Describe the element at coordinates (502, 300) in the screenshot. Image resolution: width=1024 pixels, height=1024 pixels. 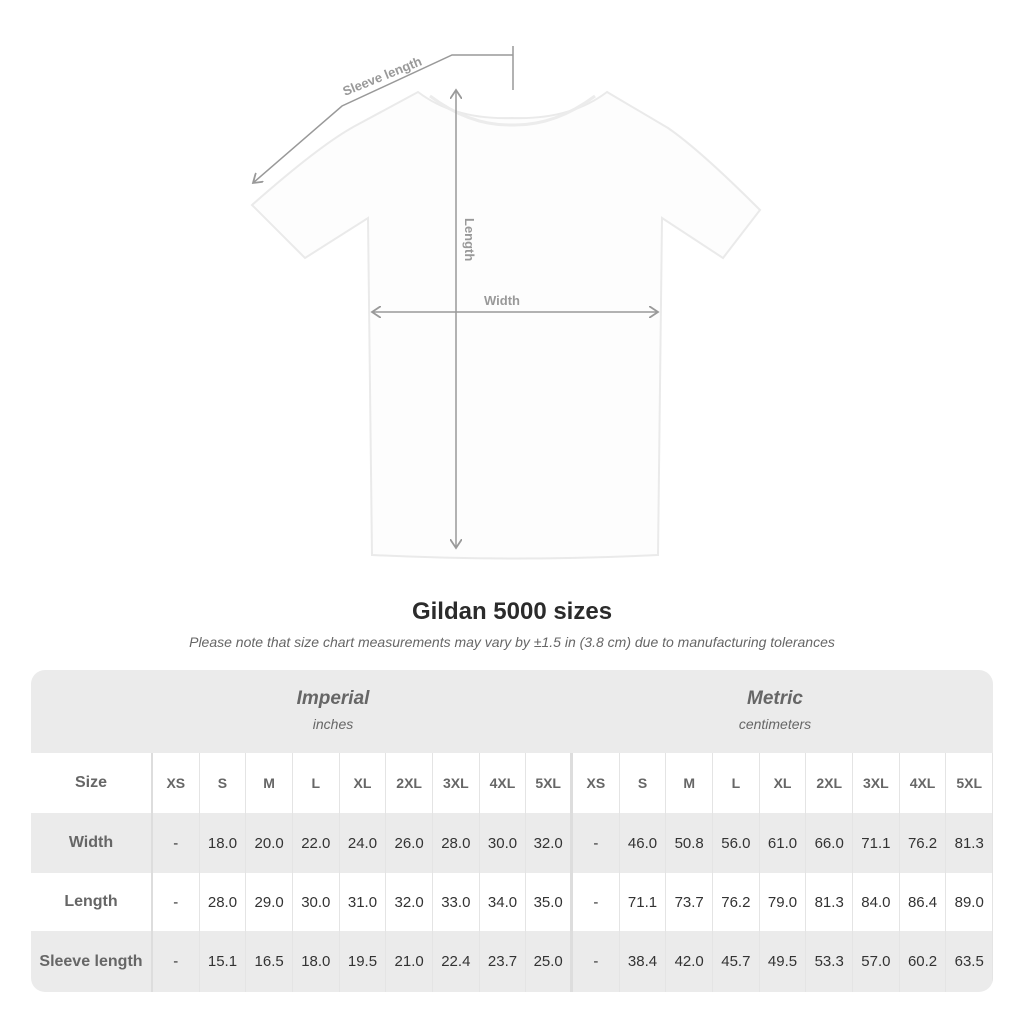
I see `width-label: Width` at that location.